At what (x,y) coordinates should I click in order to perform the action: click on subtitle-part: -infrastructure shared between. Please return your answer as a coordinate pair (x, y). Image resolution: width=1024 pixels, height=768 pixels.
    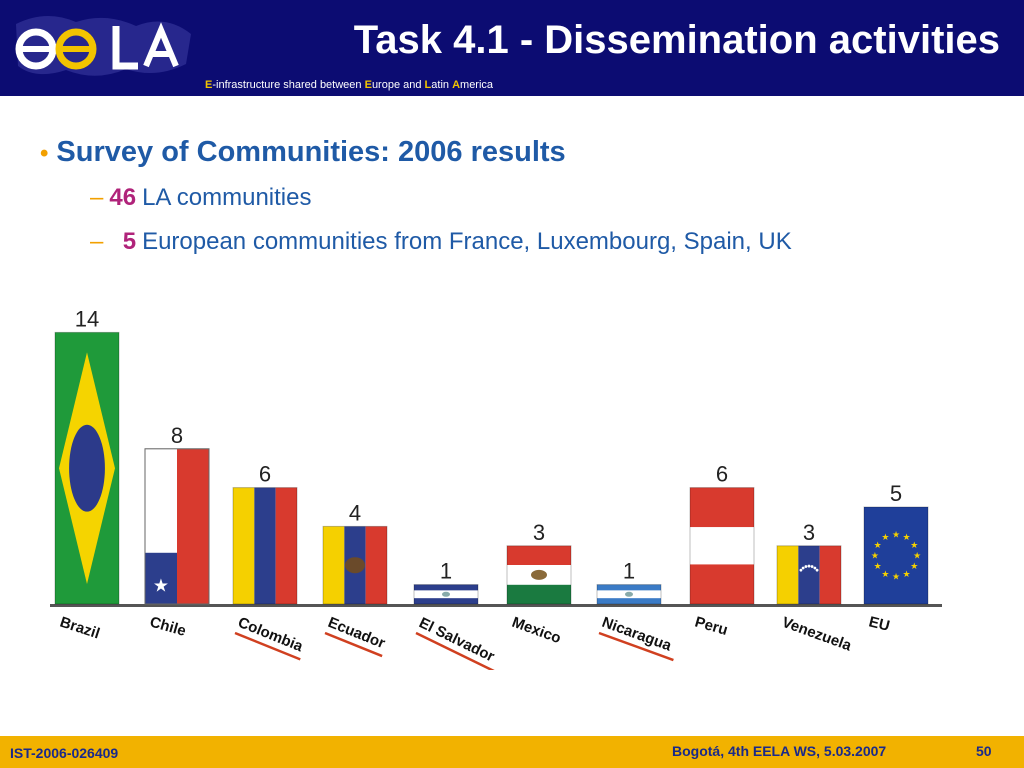
    Looking at the image, I should click on (288, 85).